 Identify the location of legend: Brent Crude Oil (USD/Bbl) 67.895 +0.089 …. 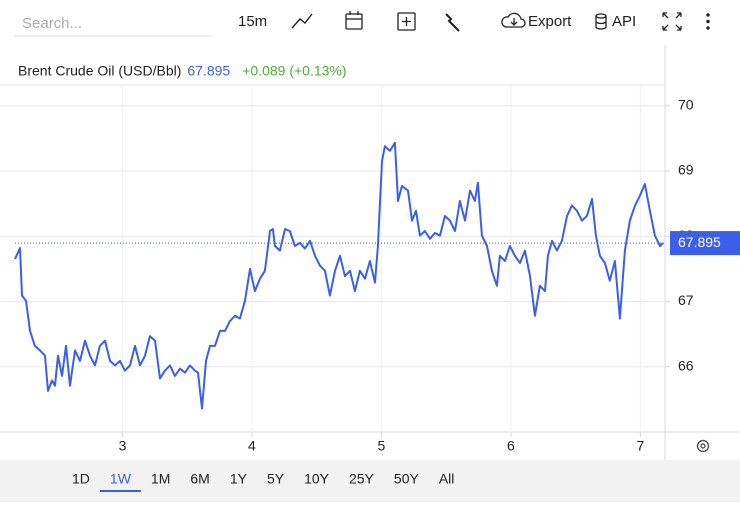
(182, 71).